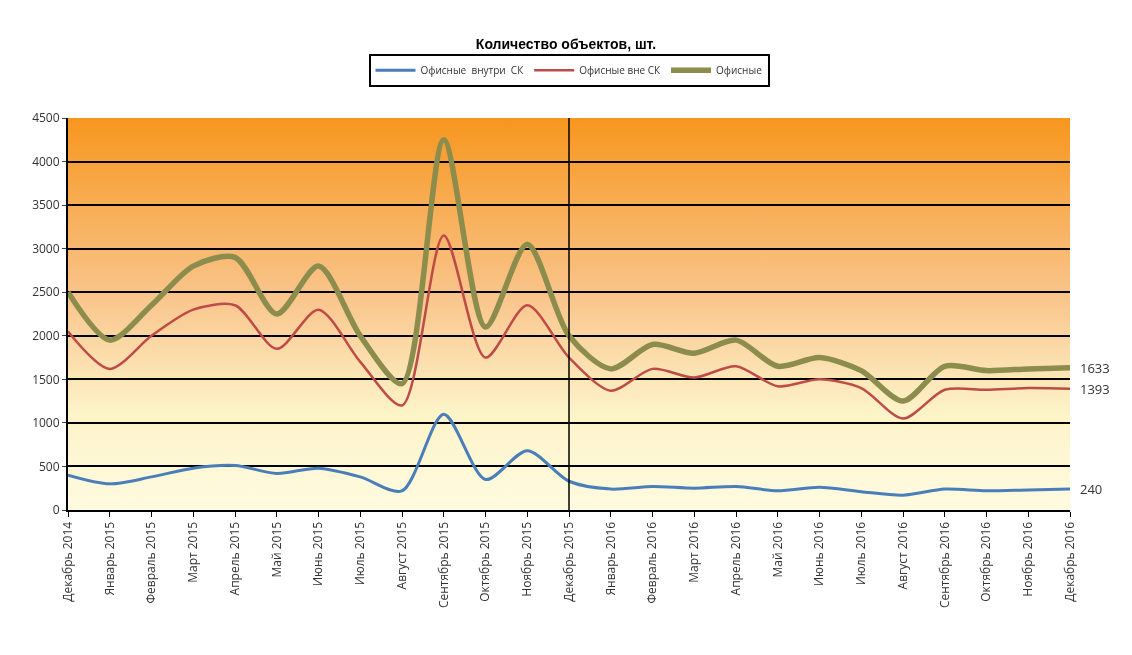 Image resolution: width=1132 pixels, height=655 pixels. What do you see at coordinates (566, 44) in the screenshot?
I see `chart-title: Количество объектов, шт.` at bounding box center [566, 44].